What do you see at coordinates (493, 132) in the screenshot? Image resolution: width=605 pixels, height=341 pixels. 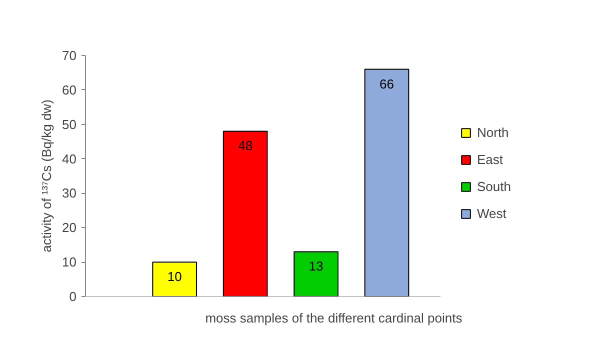 I see `legend-label: North` at bounding box center [493, 132].